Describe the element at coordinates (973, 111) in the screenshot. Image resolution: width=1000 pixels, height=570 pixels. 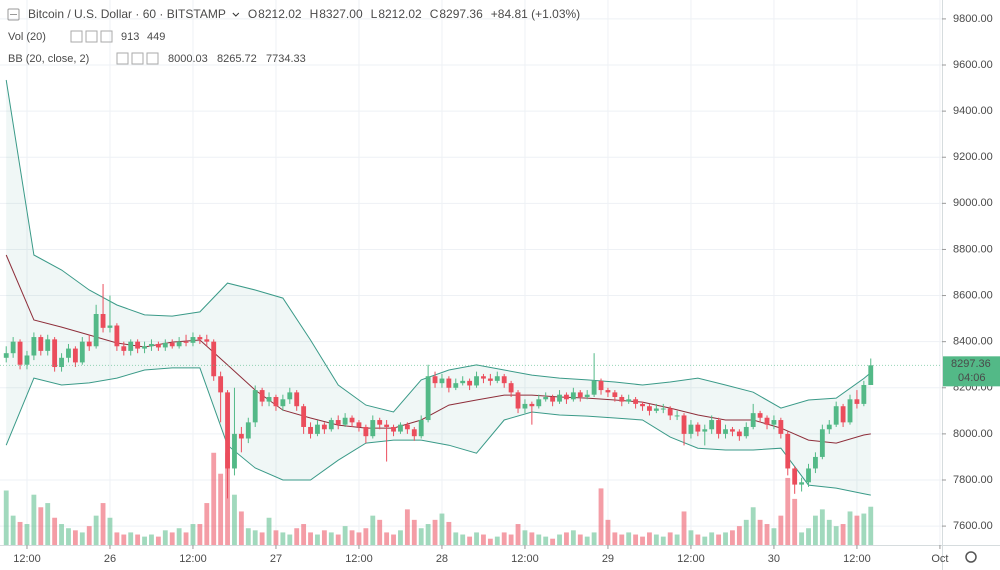
I see `y-tick-label: 9400.00` at that location.